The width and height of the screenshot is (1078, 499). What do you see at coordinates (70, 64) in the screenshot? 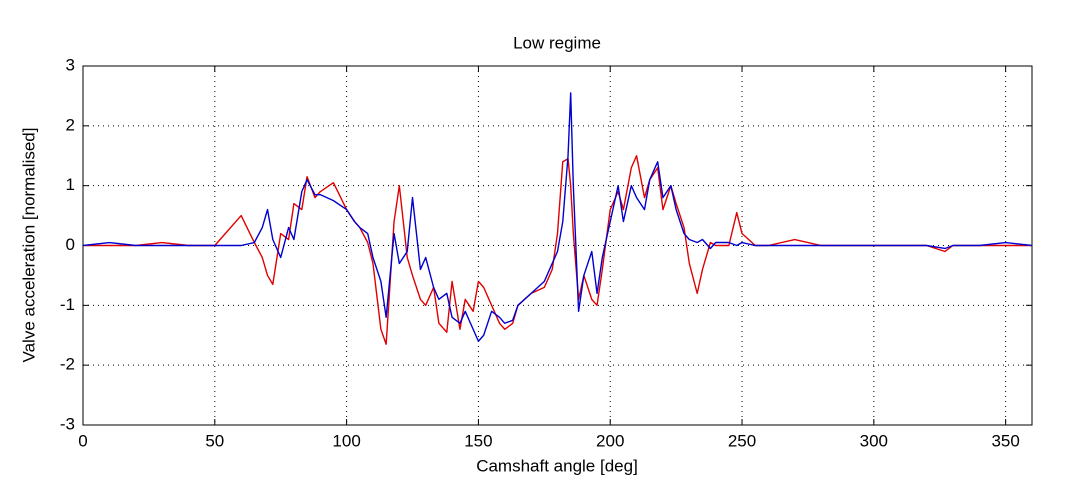
I see `y-tick-label: 3` at bounding box center [70, 64].